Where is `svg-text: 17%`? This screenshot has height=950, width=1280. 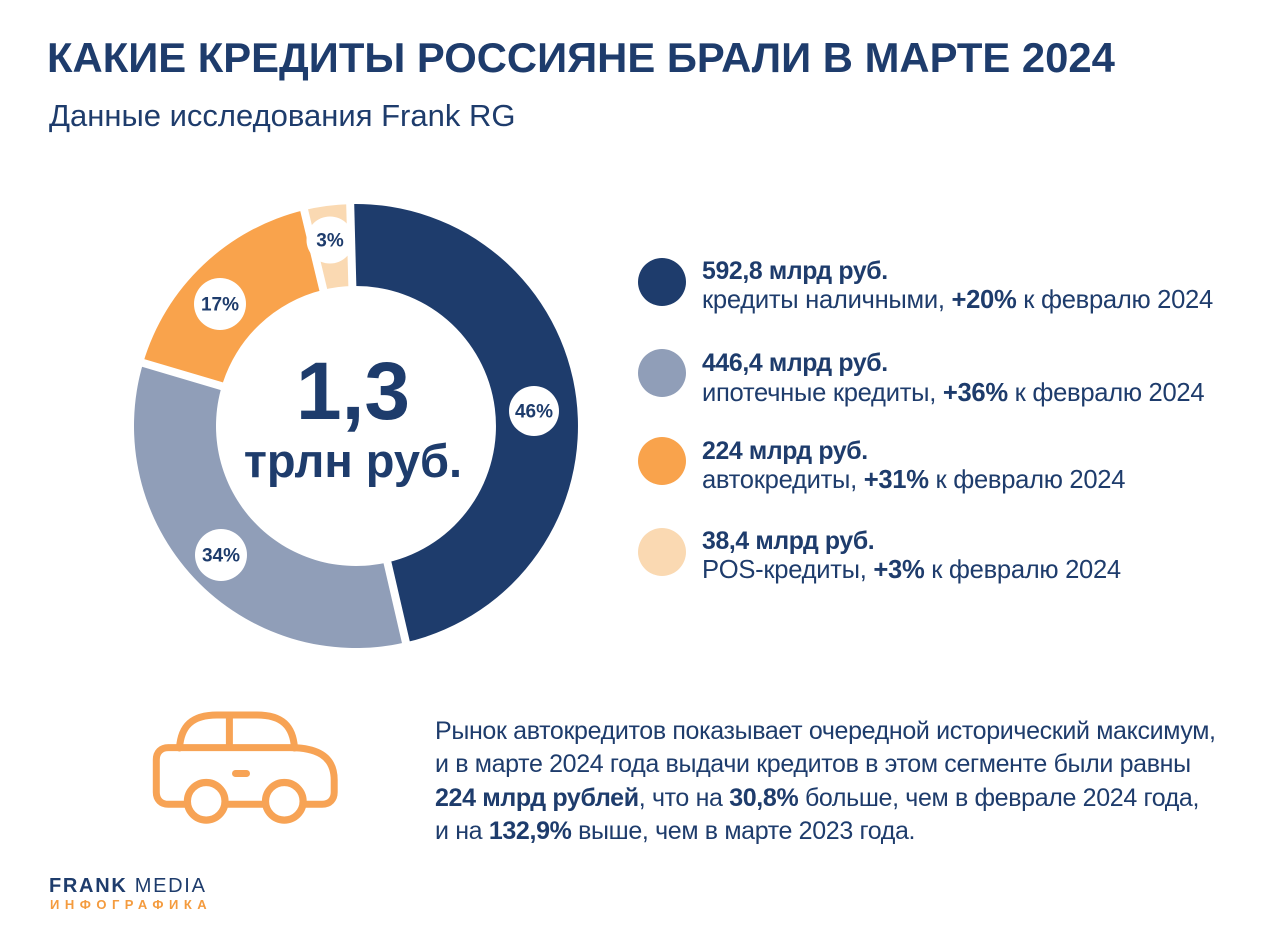 svg-text: 17% is located at coordinates (220, 305).